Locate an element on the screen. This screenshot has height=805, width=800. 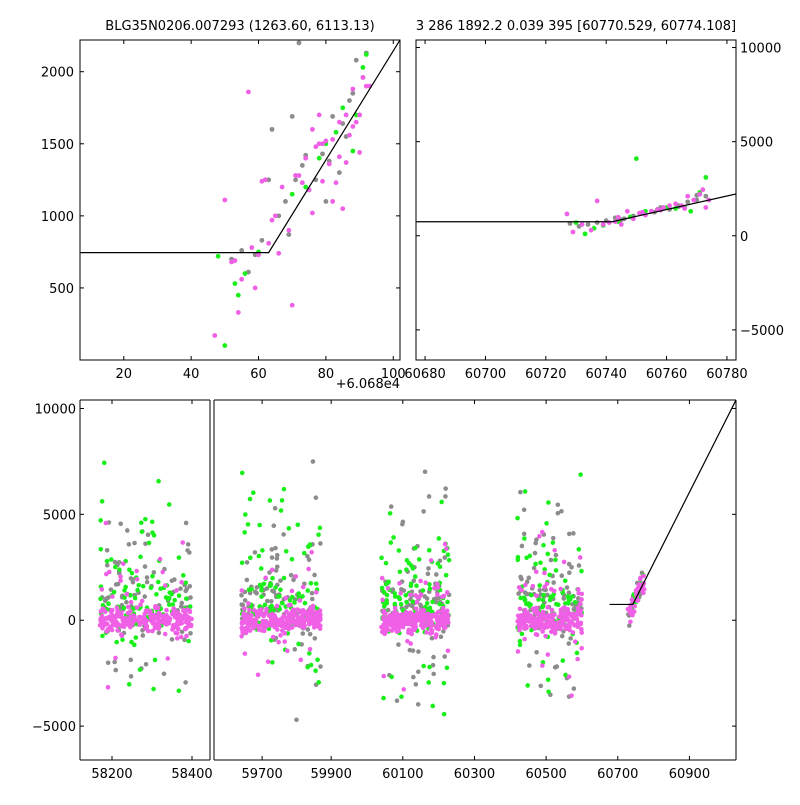
x-tick-label: 60720 is located at coordinates (545, 374).